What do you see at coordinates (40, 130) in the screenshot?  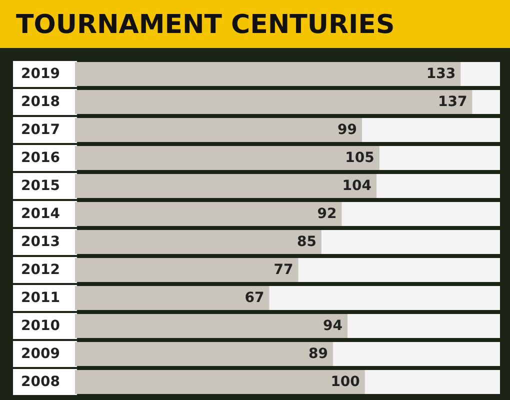 I see `y-tick-label: 2017` at bounding box center [40, 130].